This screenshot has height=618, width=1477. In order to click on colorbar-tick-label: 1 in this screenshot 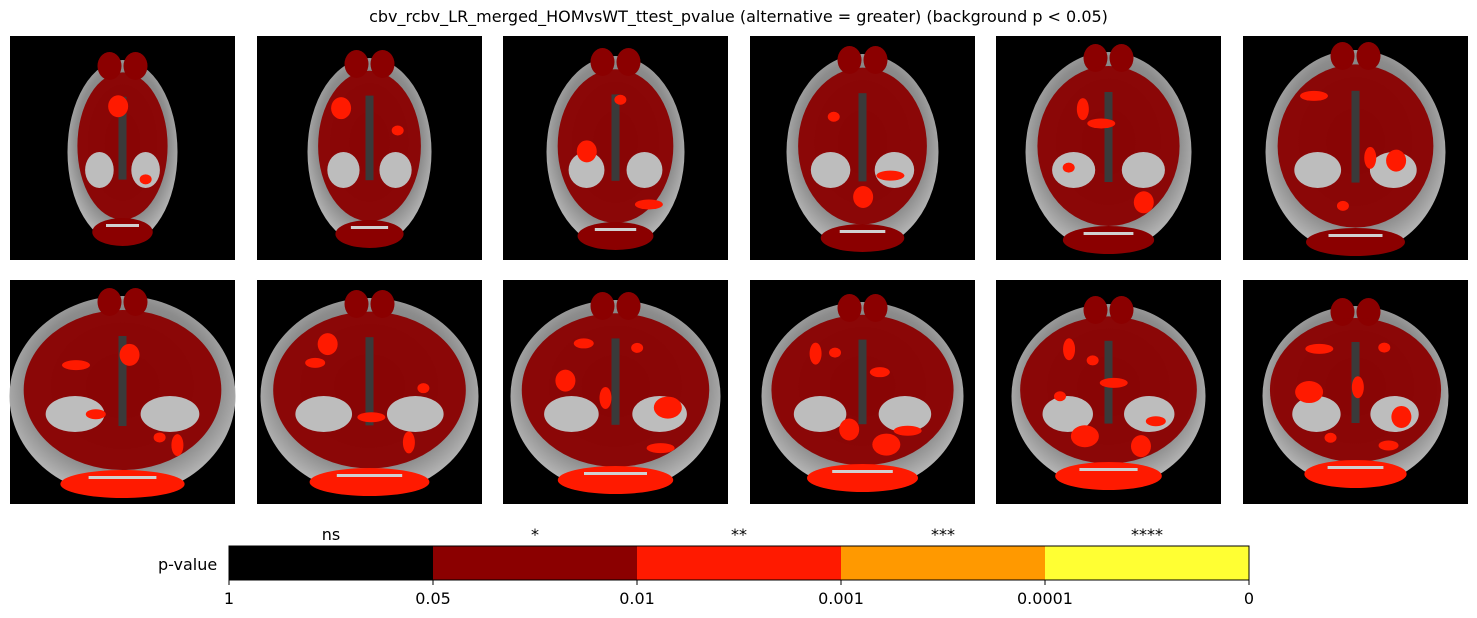, I will do `click(229, 598)`.